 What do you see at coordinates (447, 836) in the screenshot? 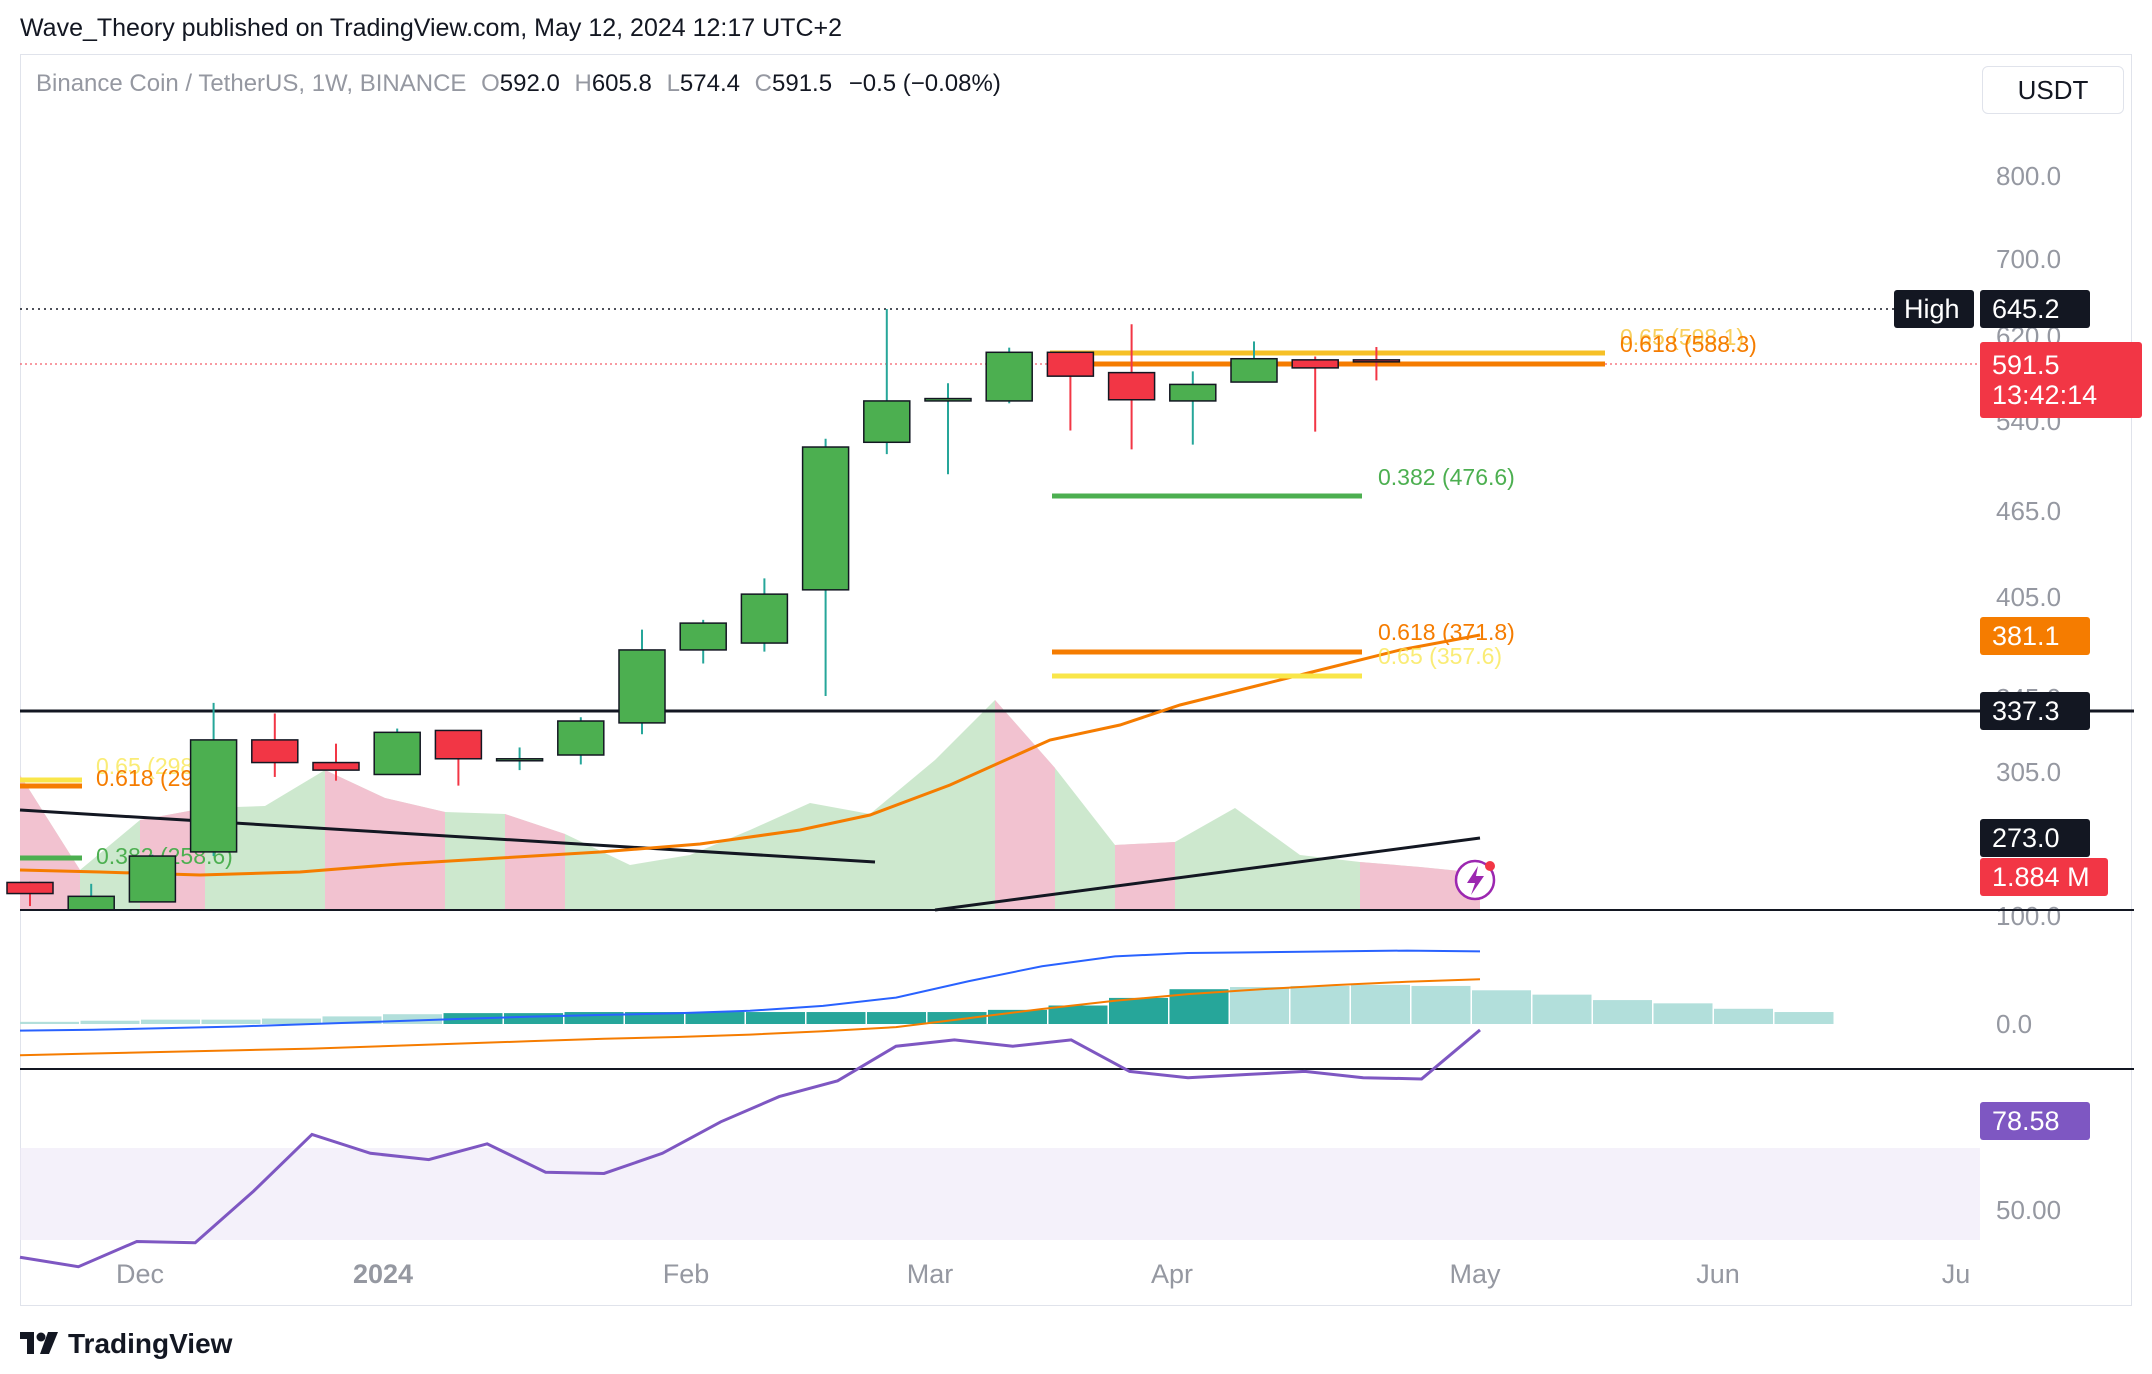
I see `descending-trendline` at bounding box center [447, 836].